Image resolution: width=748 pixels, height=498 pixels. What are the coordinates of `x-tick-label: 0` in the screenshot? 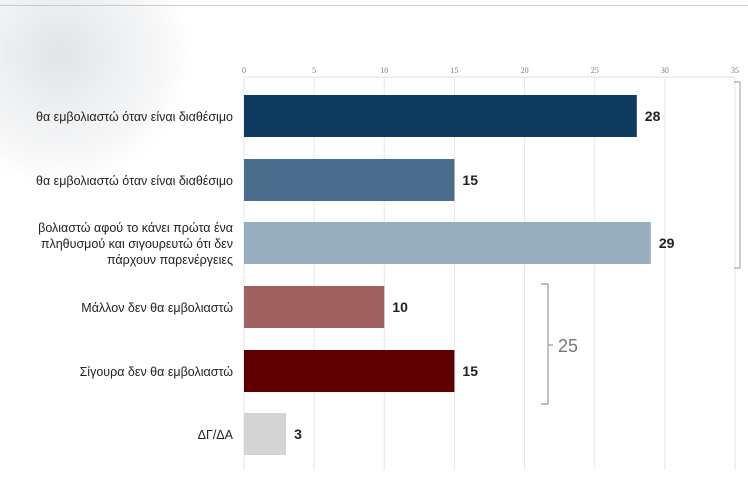 It's located at (244, 70).